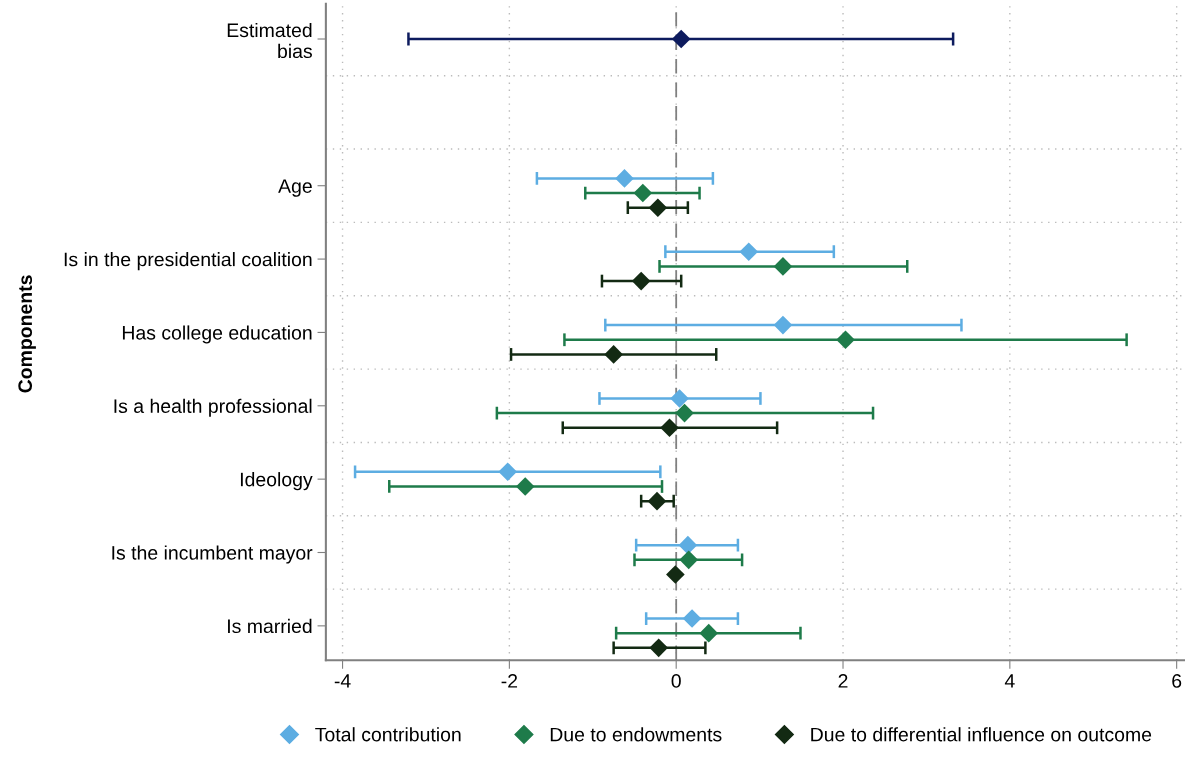 This screenshot has width=1185, height=759. Describe the element at coordinates (981, 734) in the screenshot. I see `legend-label: Due to differential influence on outcome` at that location.